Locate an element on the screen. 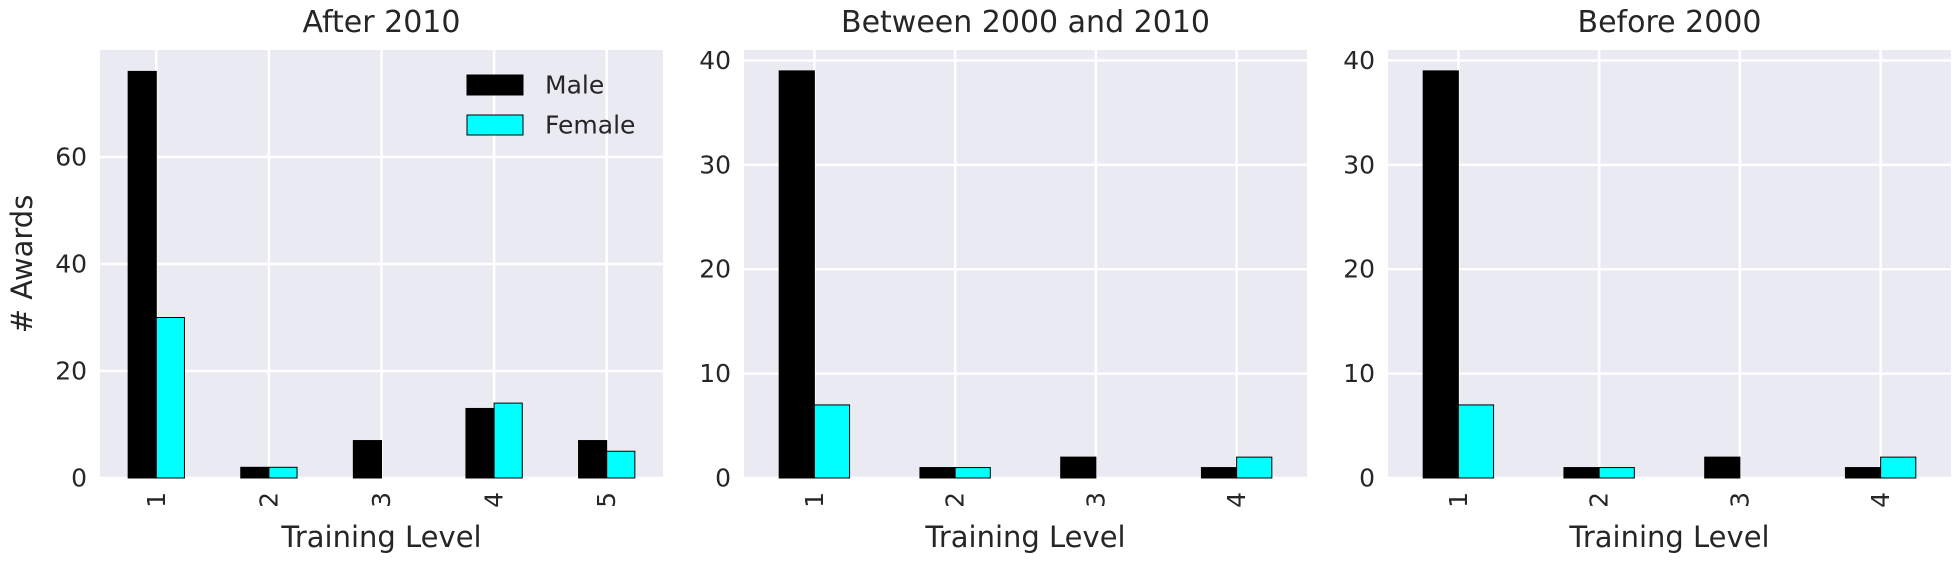 This screenshot has width=1959, height=561. chart-title: Before 2000 is located at coordinates (1670, 22).